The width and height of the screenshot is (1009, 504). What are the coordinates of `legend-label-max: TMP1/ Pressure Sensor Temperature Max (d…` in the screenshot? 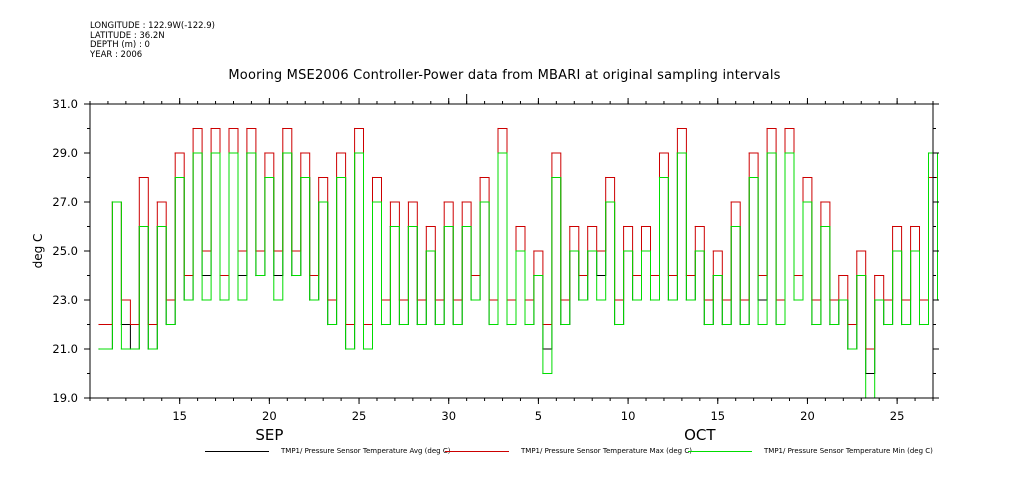 It's located at (606, 451).